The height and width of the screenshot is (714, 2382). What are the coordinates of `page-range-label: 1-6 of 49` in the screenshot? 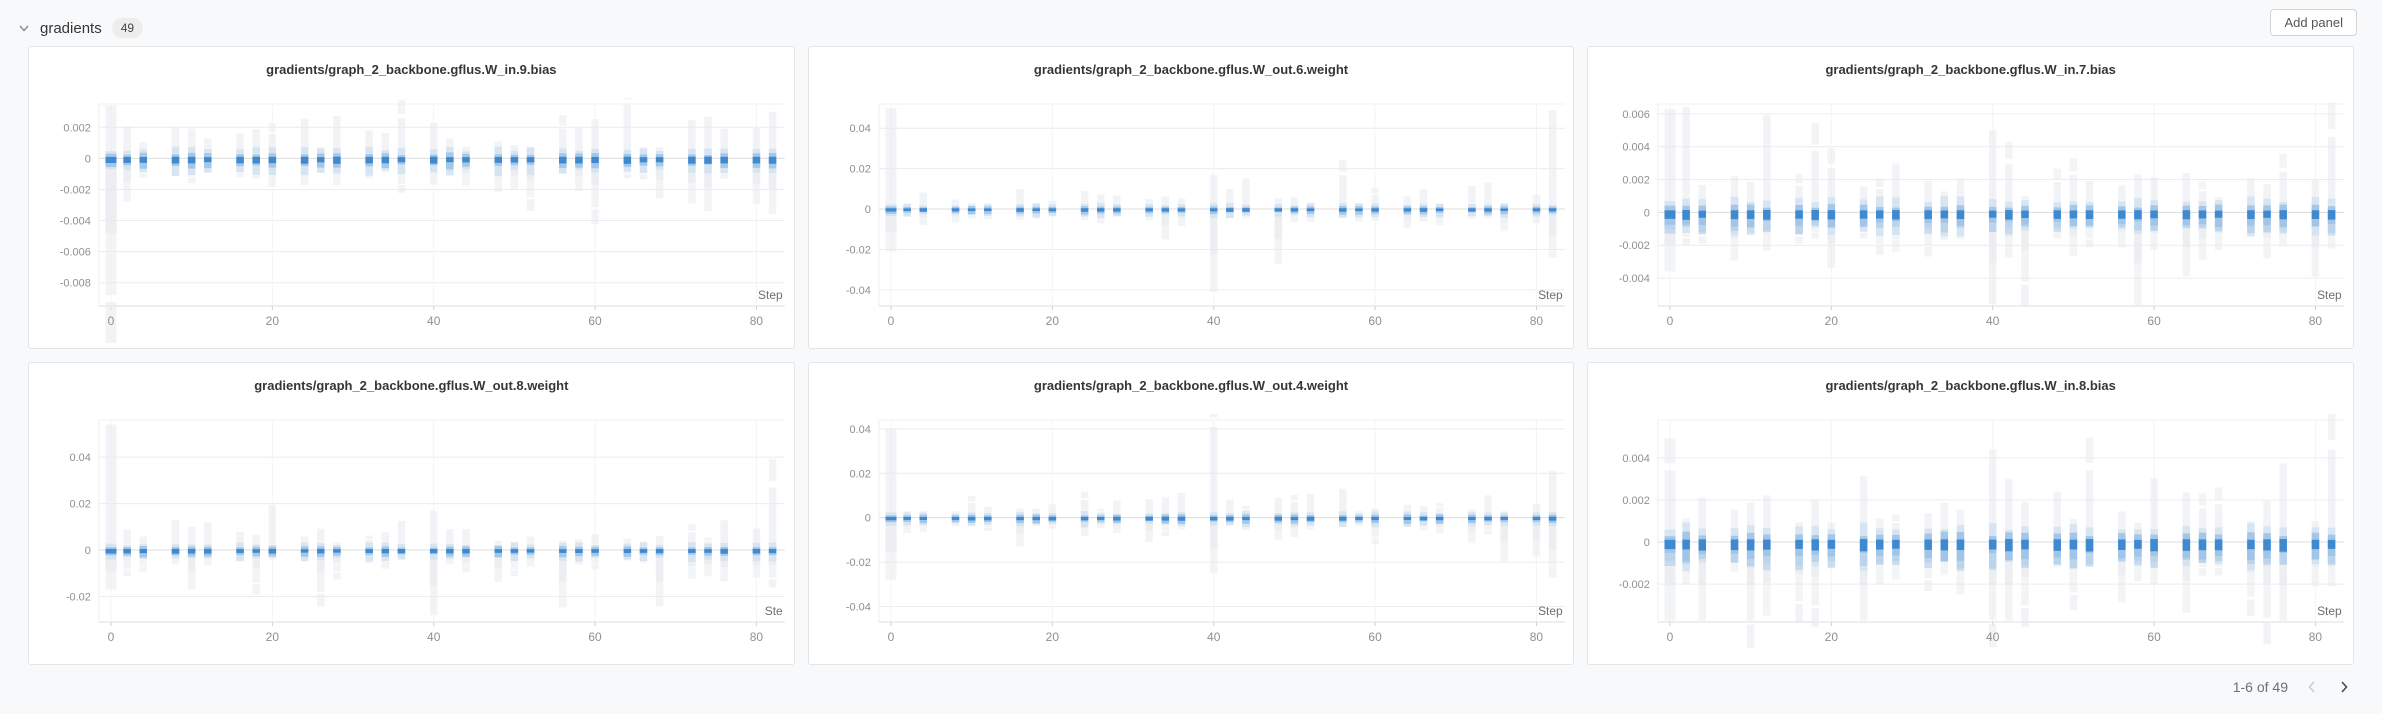 It's located at (2260, 687).